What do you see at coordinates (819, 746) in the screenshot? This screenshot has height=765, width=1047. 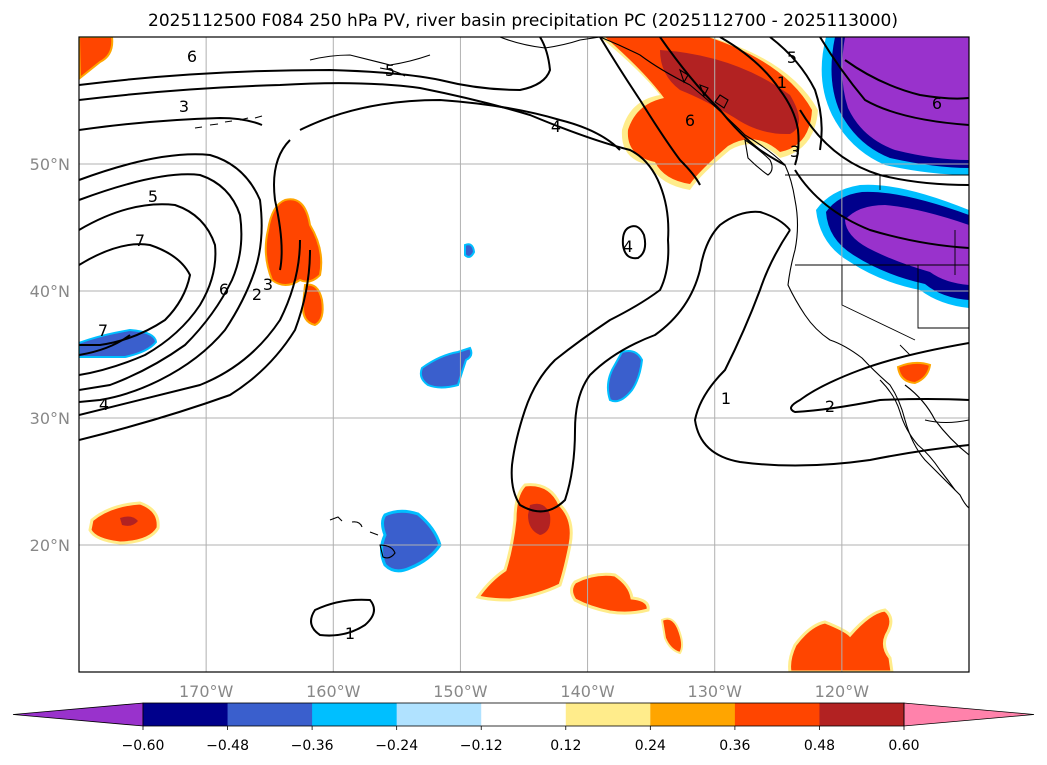 I see `colorbar-tick-label: 0.48` at bounding box center [819, 746].